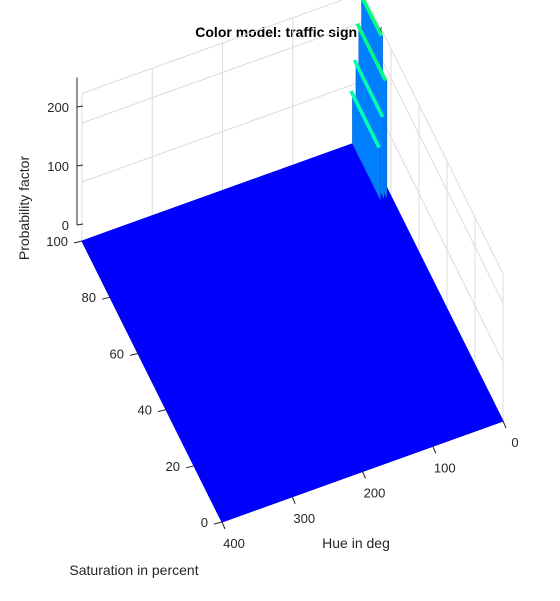 Image resolution: width=560 pixels, height=601 pixels. Describe the element at coordinates (117, 353) in the screenshot. I see `y-tick-label: 60` at that location.